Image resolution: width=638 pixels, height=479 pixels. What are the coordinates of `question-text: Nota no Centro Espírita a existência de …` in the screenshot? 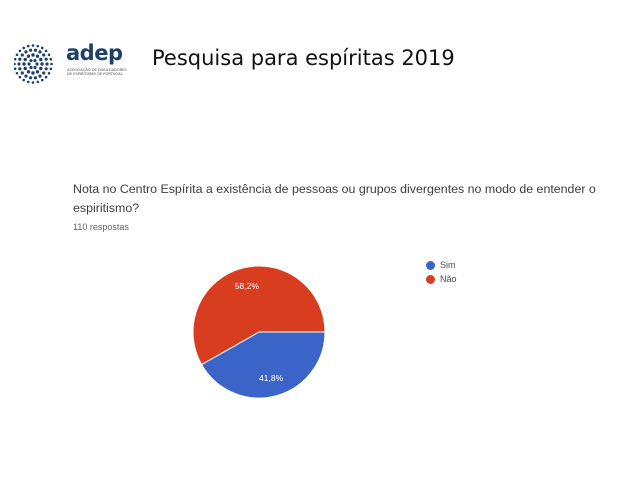 It's located at (334, 198).